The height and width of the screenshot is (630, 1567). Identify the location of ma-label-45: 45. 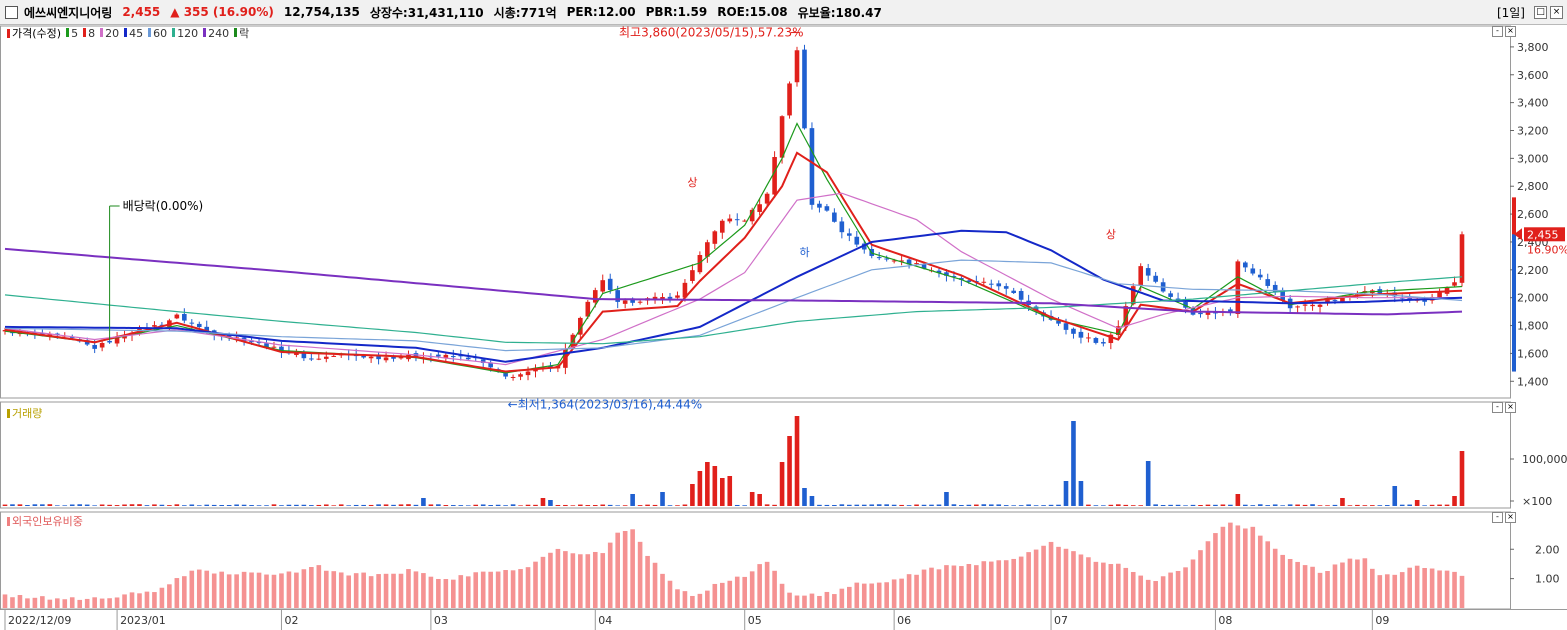
(136, 33).